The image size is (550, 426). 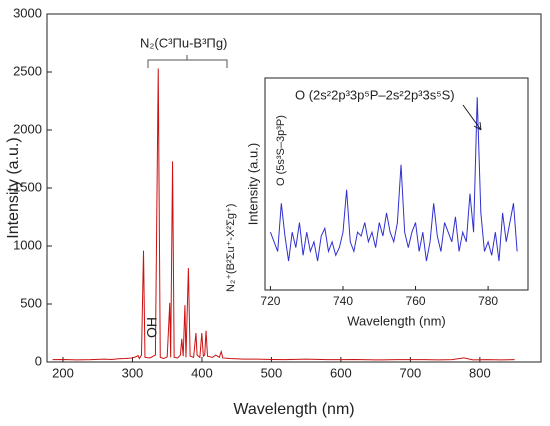 What do you see at coordinates (31, 302) in the screenshot?
I see `y-tick-label: 500` at bounding box center [31, 302].